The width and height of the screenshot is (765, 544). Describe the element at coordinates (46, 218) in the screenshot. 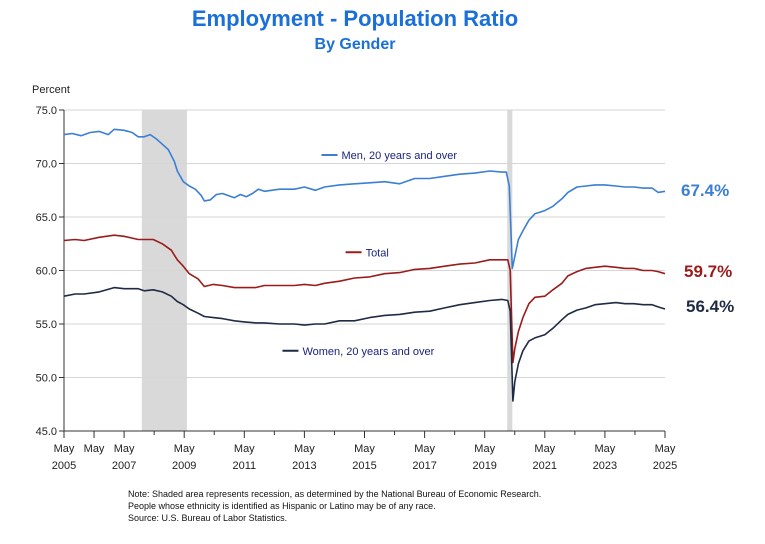

I see `y-tick-label: 65.0` at that location.